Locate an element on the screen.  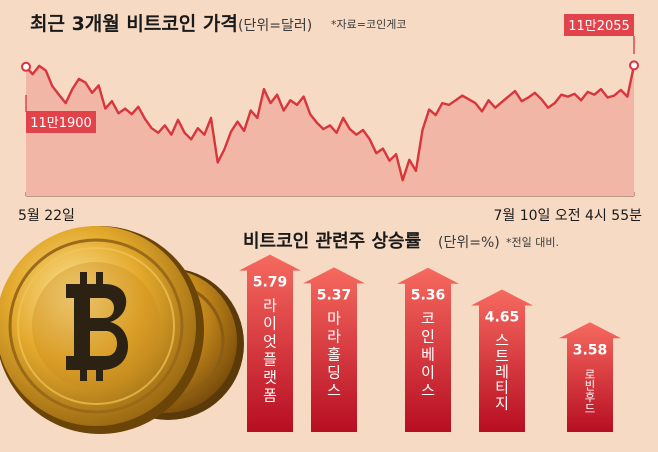
arrow-4: 4.65 스 트 레 티 지 is located at coordinates (502, 360).